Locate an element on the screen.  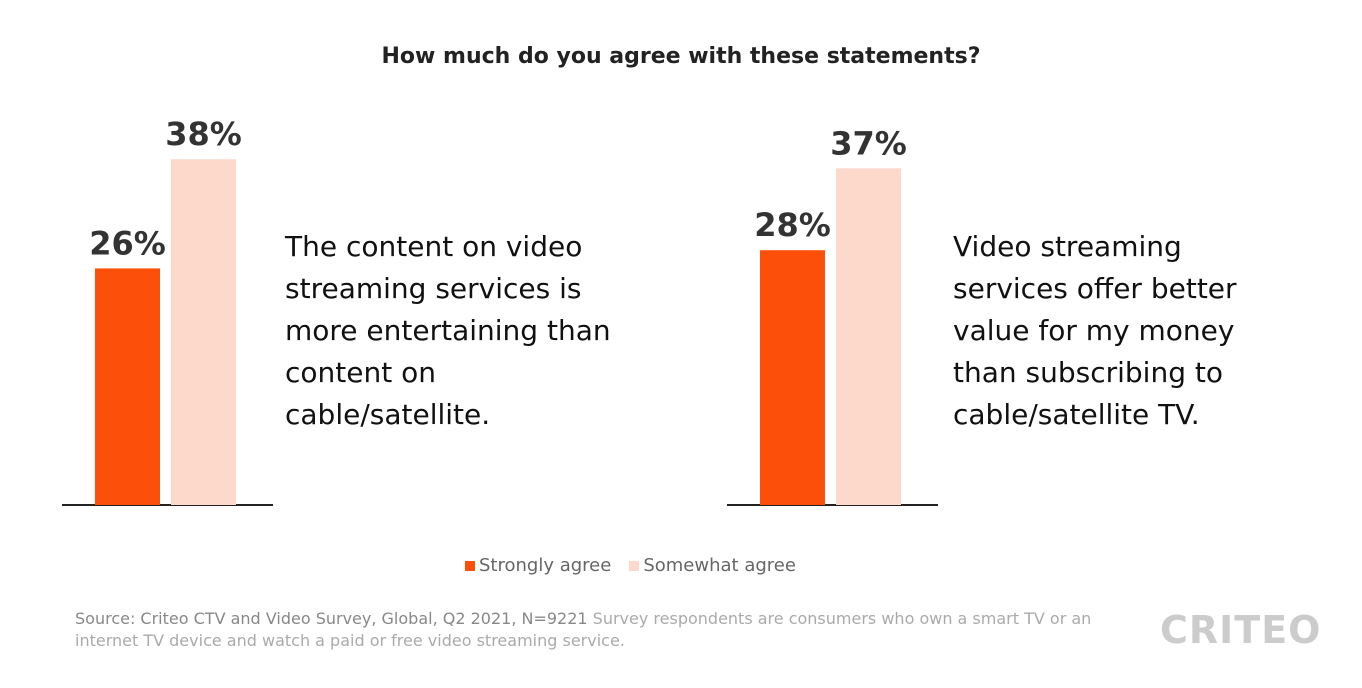
value-label: 26% is located at coordinates (127, 243).